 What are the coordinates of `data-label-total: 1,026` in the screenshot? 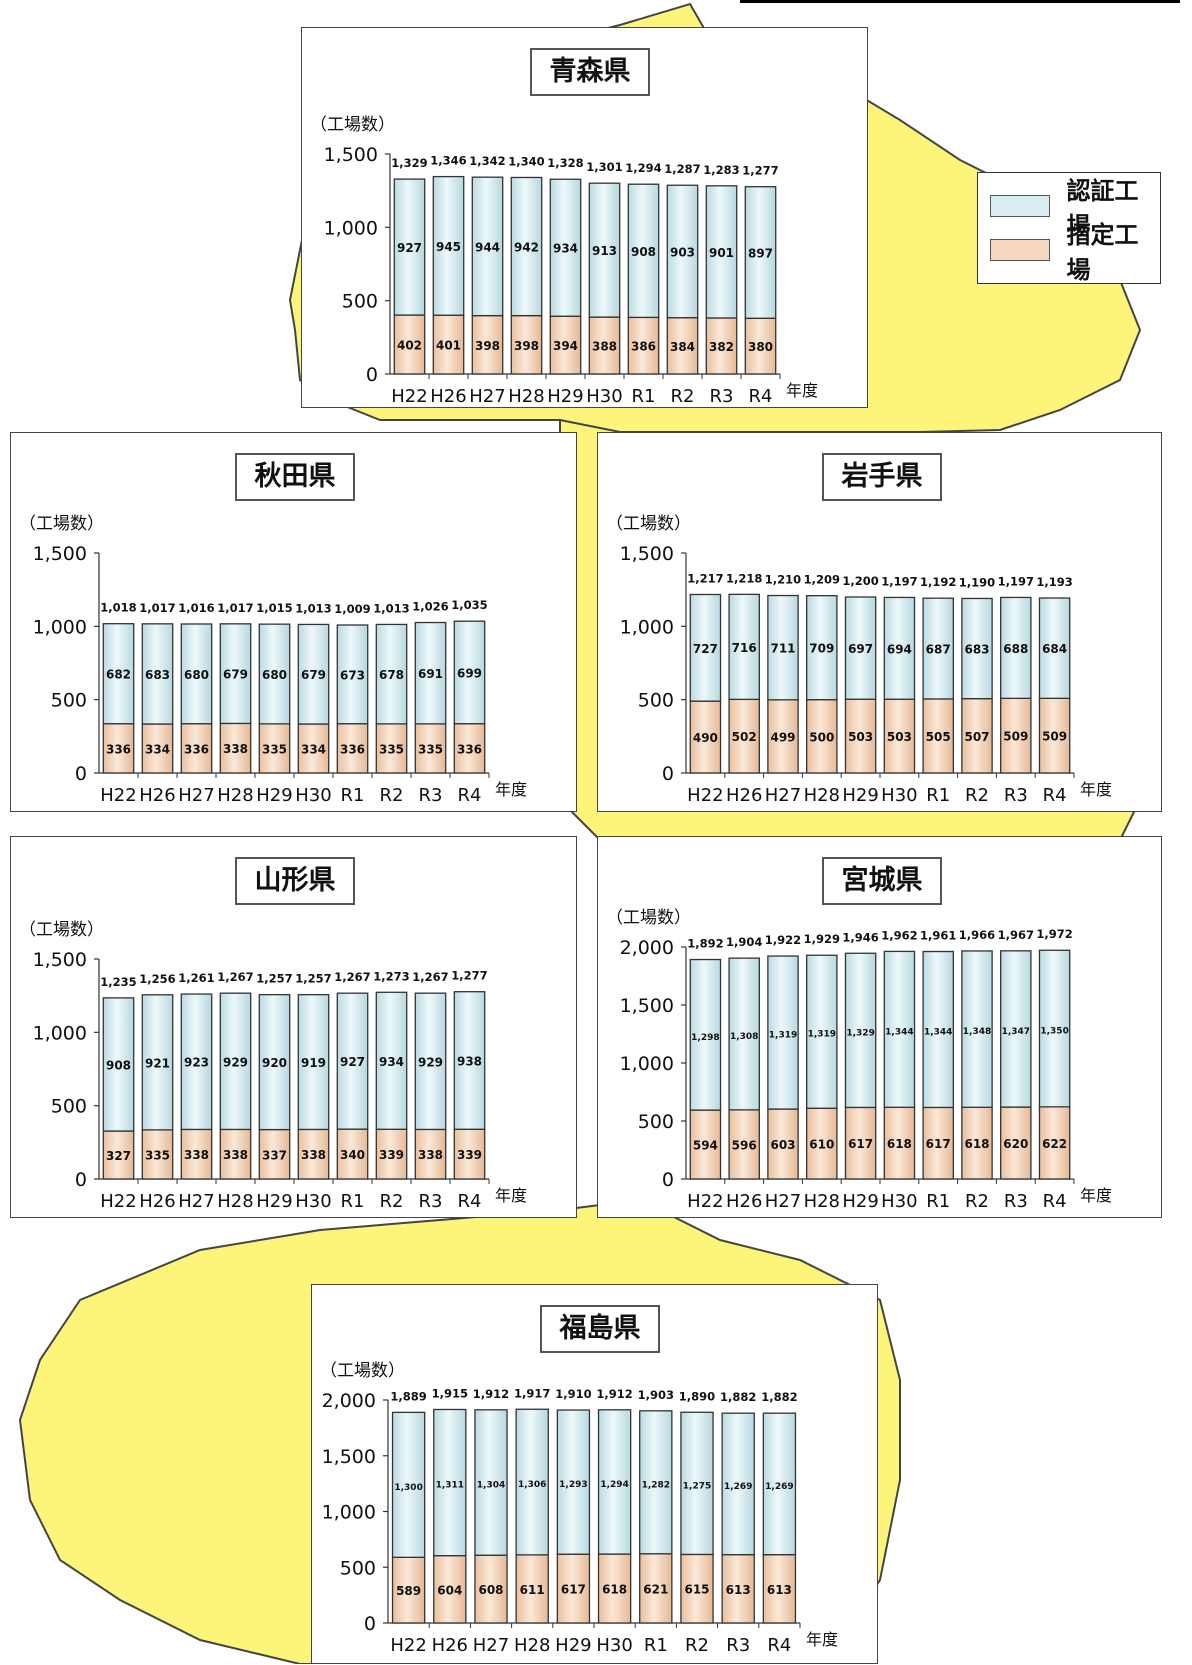 It's located at (430, 607).